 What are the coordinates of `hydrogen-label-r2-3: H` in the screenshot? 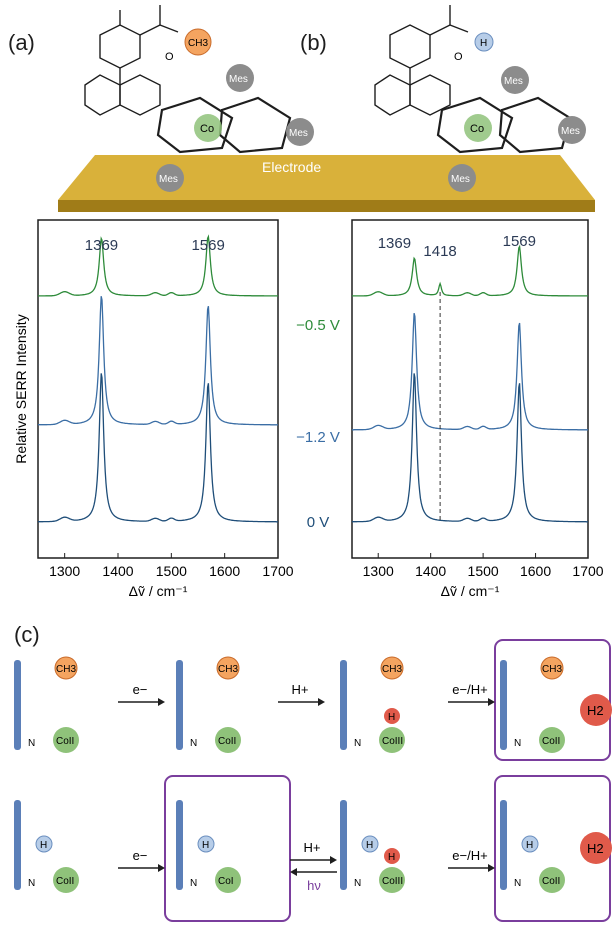 It's located at (529, 845).